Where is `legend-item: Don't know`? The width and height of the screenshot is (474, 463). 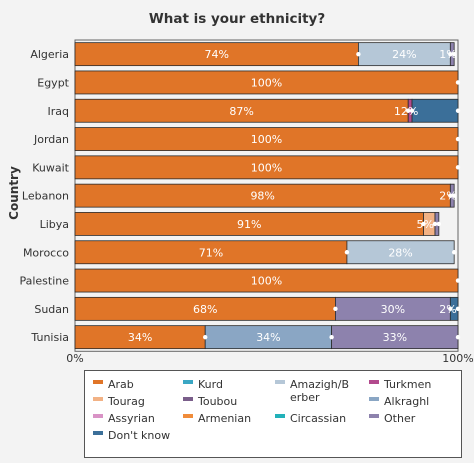
legend-item: Don't know is located at coordinates (131, 435).